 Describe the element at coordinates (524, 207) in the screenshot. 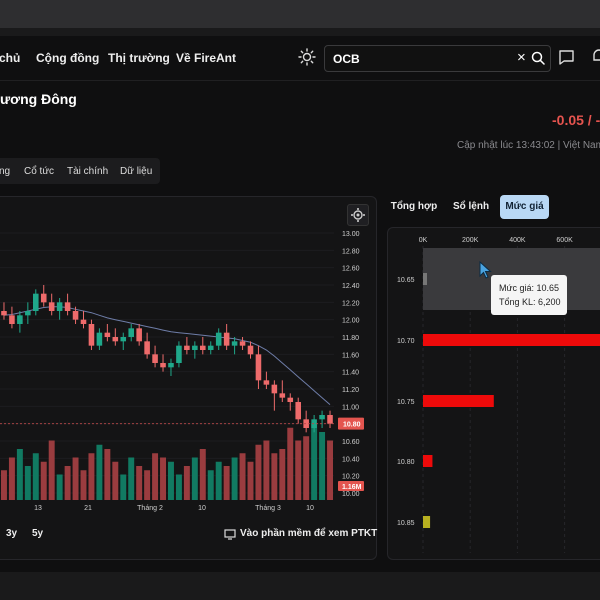

I see `tab-price-level: Mức giá` at that location.